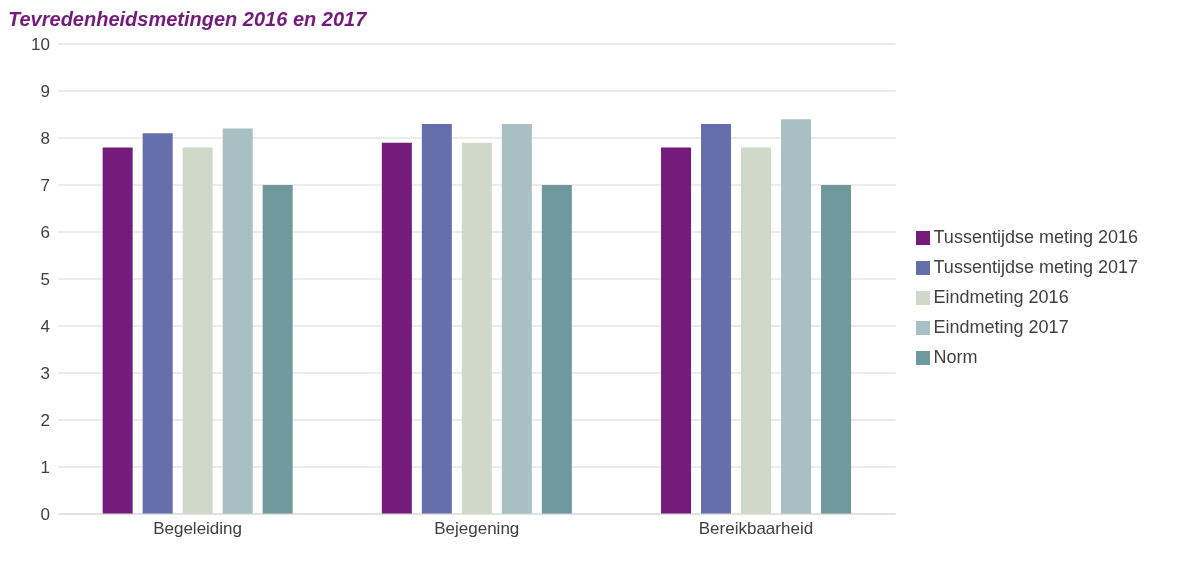 The image size is (1178, 563). Describe the element at coordinates (45, 280) in the screenshot. I see `y-tick-label: 5` at that location.